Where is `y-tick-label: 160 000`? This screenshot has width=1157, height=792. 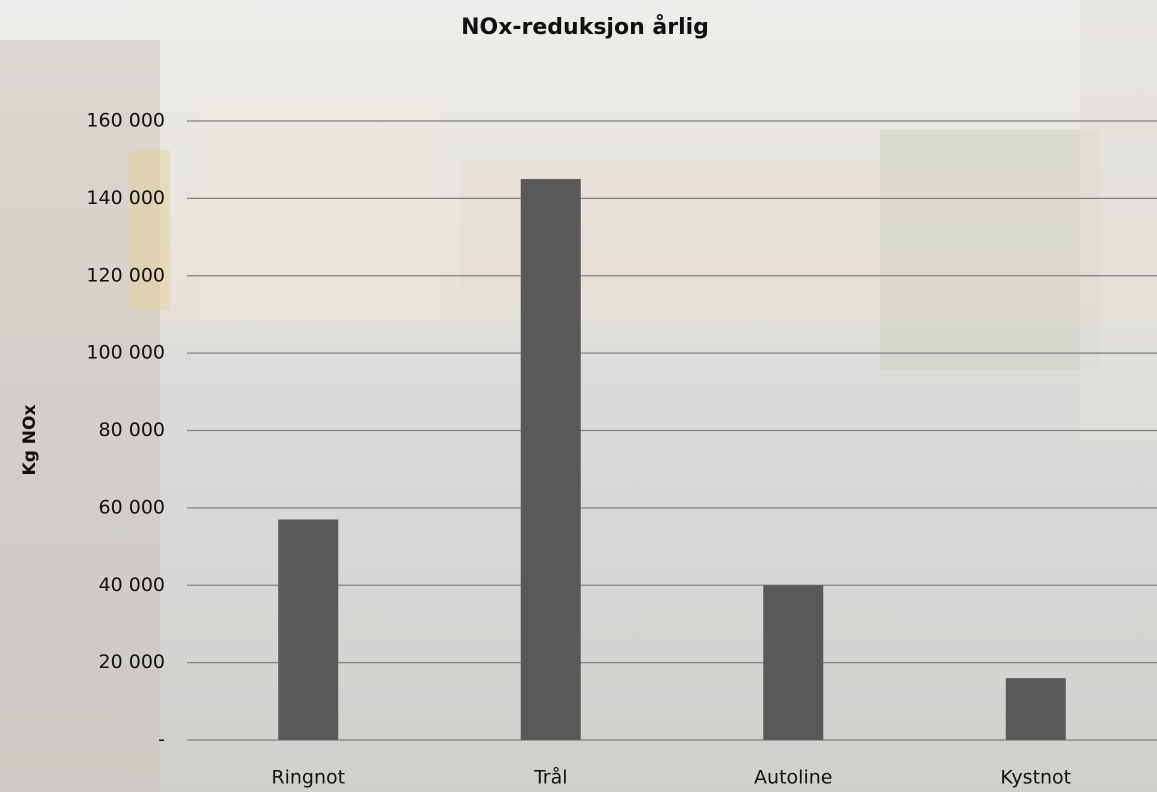
y-tick-label: 160 000 is located at coordinates (125, 121).